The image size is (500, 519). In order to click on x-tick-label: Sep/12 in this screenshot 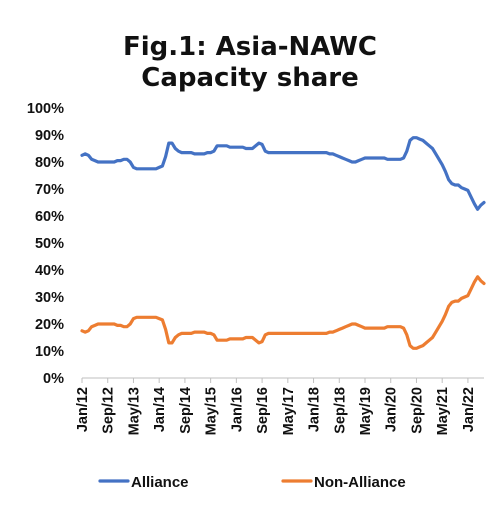, I will do `click(109, 410)`.